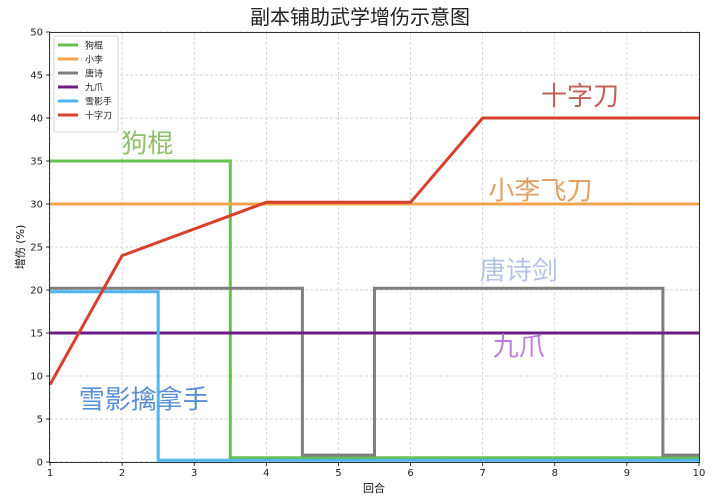  What do you see at coordinates (50, 473) in the screenshot?
I see `x-tick-label: 1` at bounding box center [50, 473].